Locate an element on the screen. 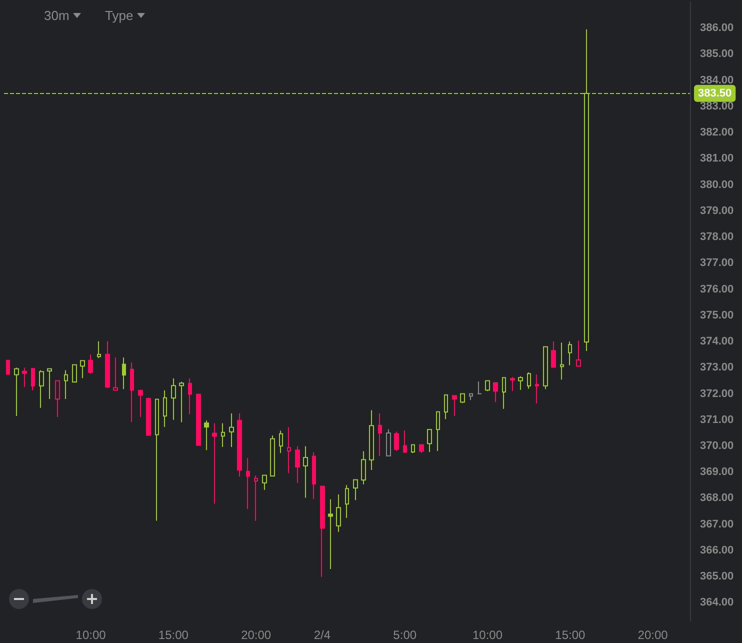  y-tick-label: 379.00 is located at coordinates (717, 210).